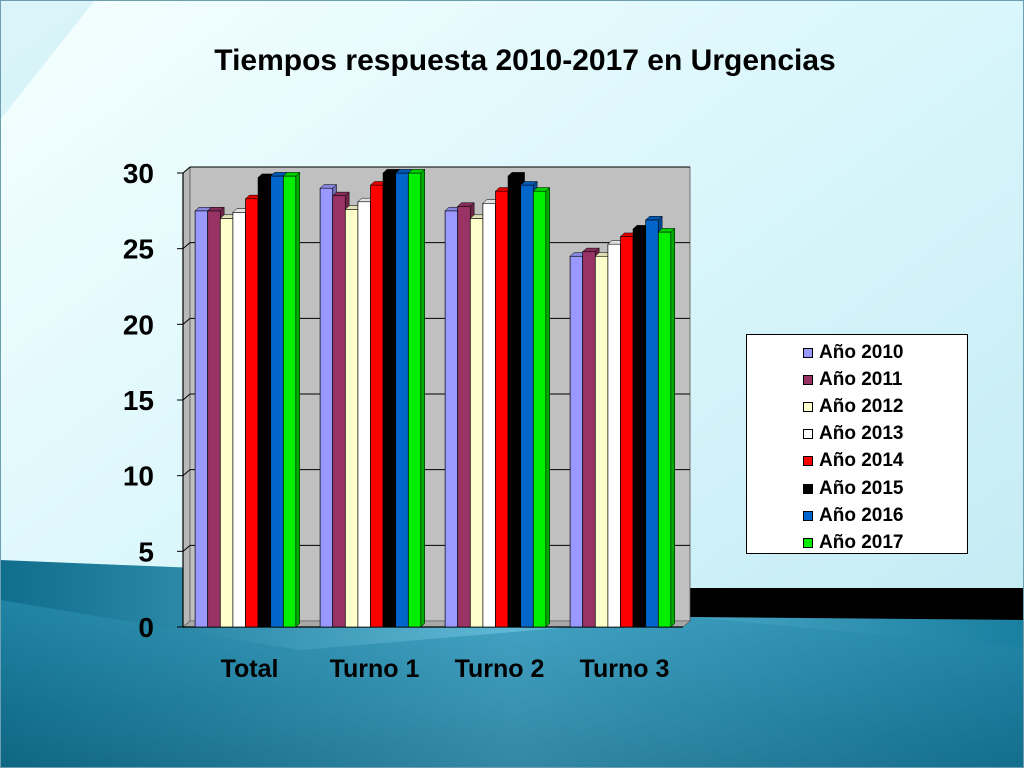  I want to click on legend-item: Año 2011, so click(885, 379).